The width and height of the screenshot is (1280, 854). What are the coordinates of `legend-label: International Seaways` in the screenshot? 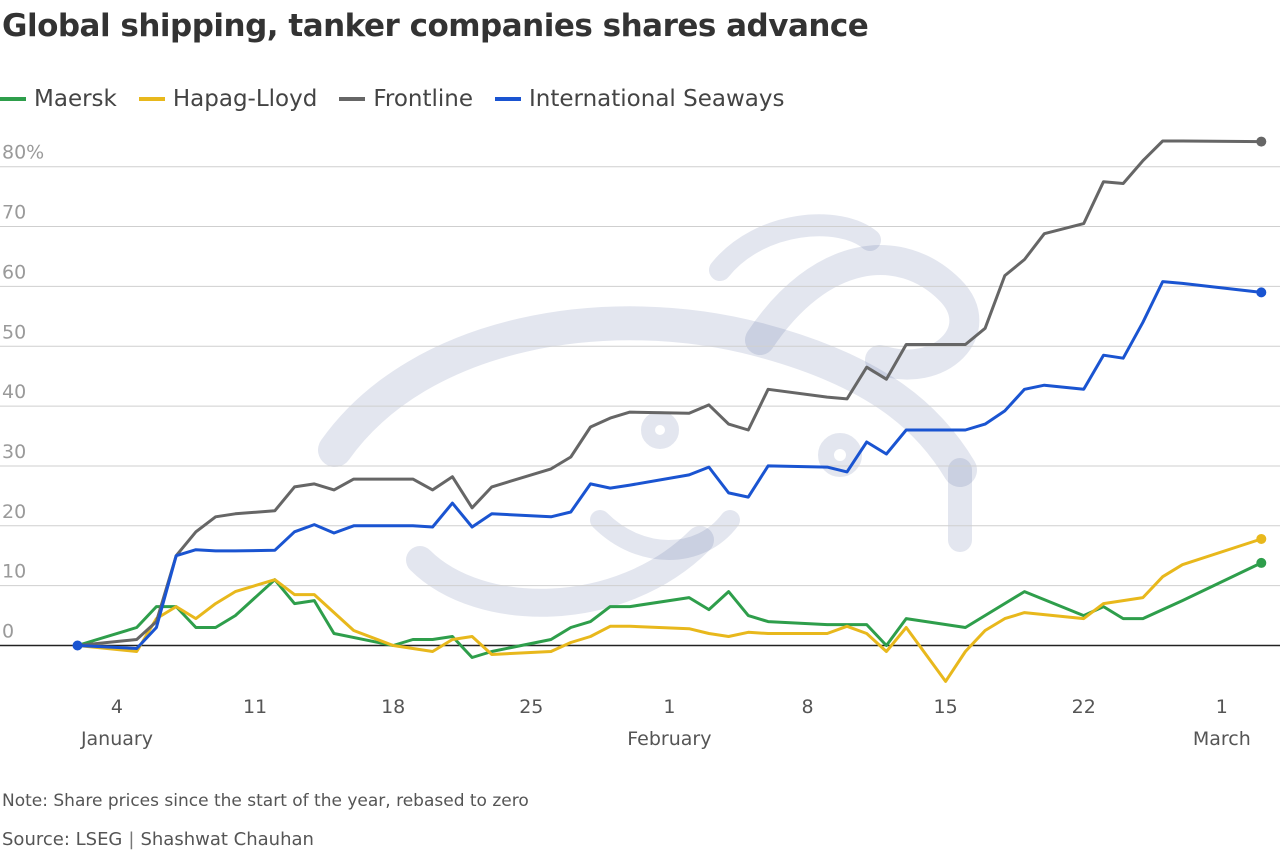 It's located at (657, 99).